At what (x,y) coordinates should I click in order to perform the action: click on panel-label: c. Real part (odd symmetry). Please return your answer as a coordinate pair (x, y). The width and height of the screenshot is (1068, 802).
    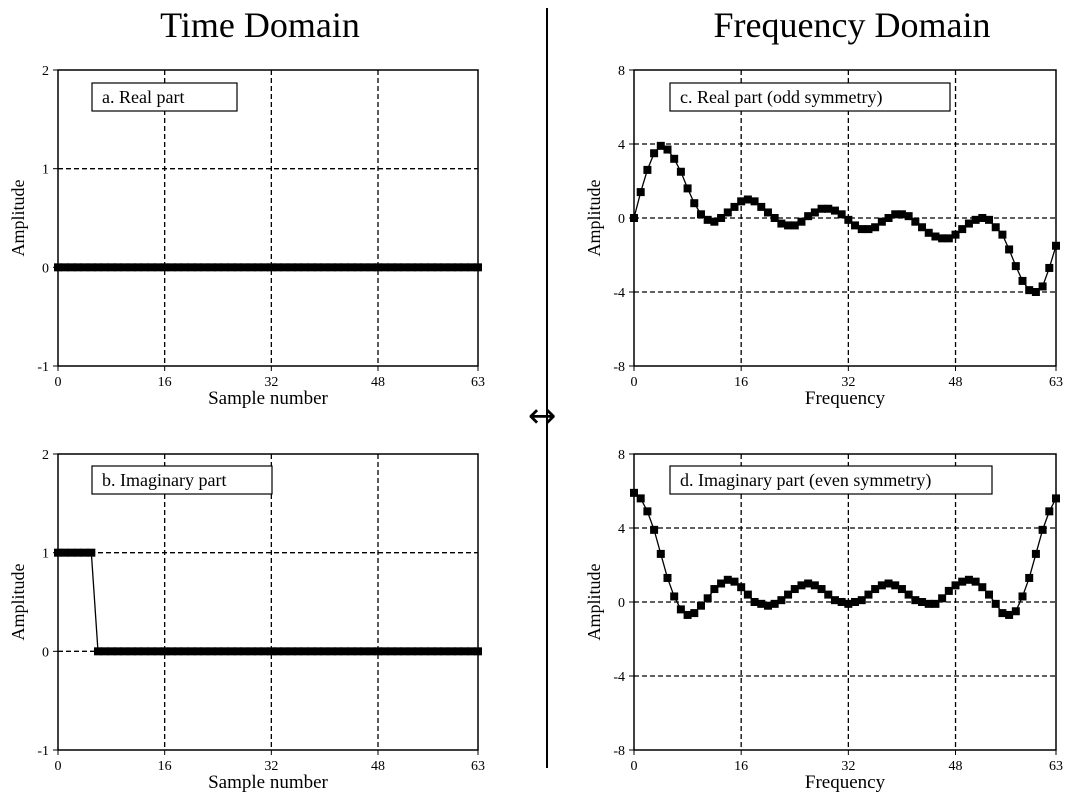
    Looking at the image, I should click on (781, 97).